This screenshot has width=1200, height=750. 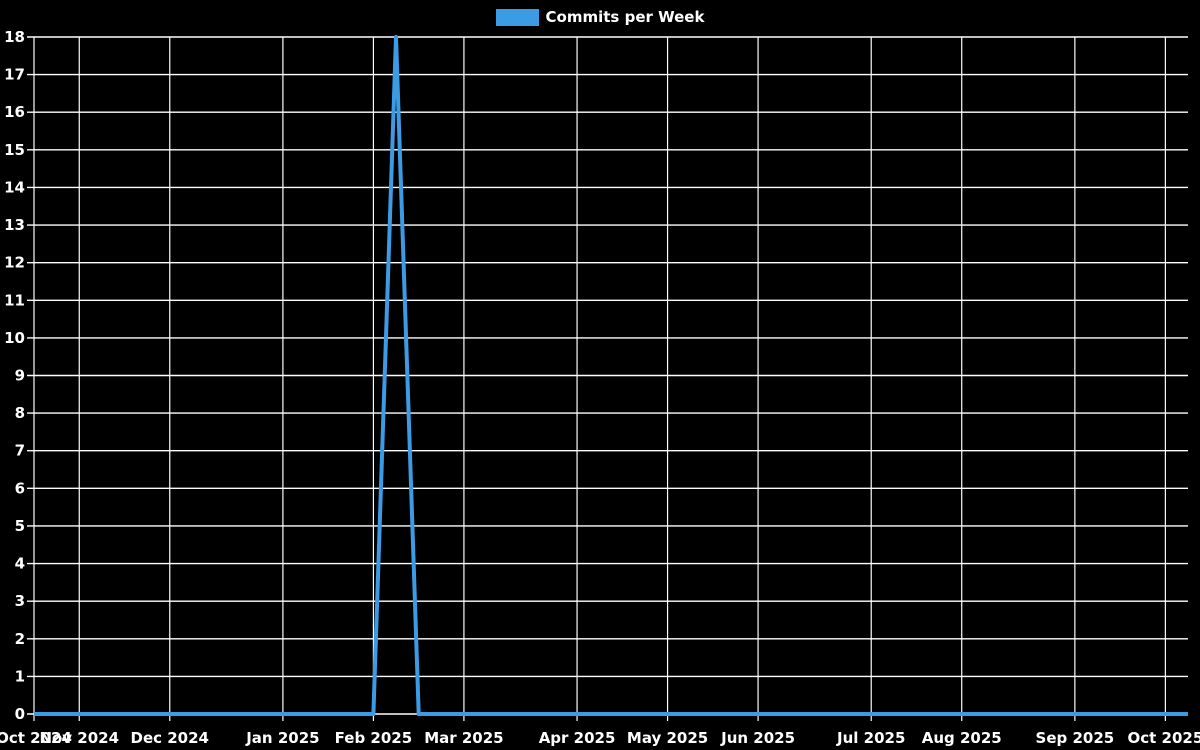 What do you see at coordinates (14, 75) in the screenshot?
I see `y-tick-label: 17` at bounding box center [14, 75].